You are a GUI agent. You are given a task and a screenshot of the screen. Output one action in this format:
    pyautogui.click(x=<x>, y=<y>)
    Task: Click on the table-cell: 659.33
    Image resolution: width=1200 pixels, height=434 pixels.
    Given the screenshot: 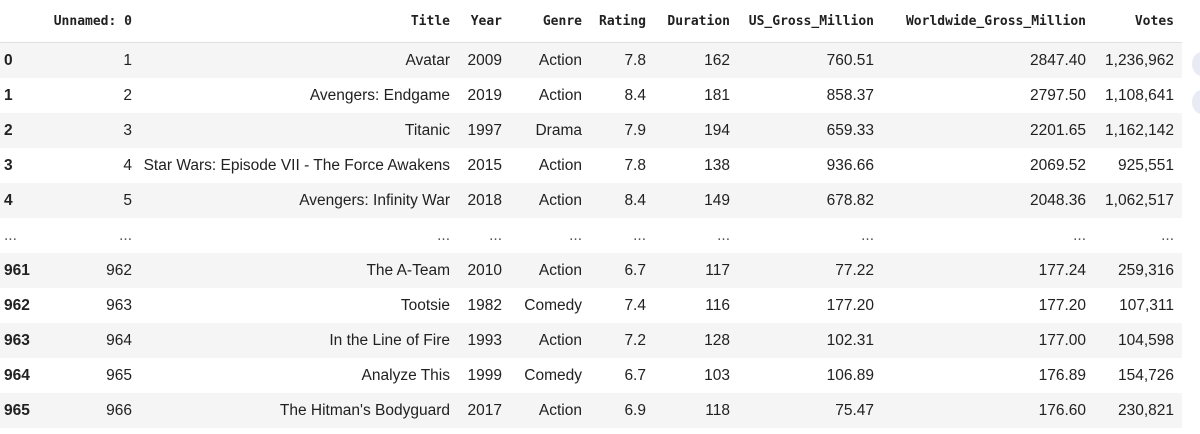 What is the action you would take?
    pyautogui.click(x=850, y=130)
    